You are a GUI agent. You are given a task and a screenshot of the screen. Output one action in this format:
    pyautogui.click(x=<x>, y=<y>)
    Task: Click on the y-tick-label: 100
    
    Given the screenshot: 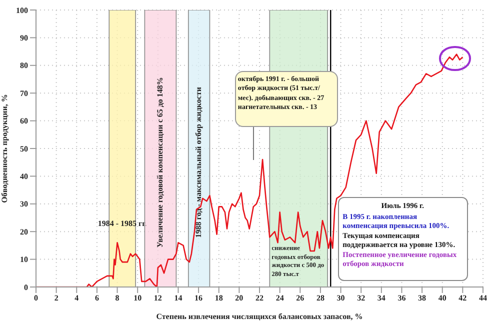 What is the action you would take?
    pyautogui.click(x=22, y=10)
    